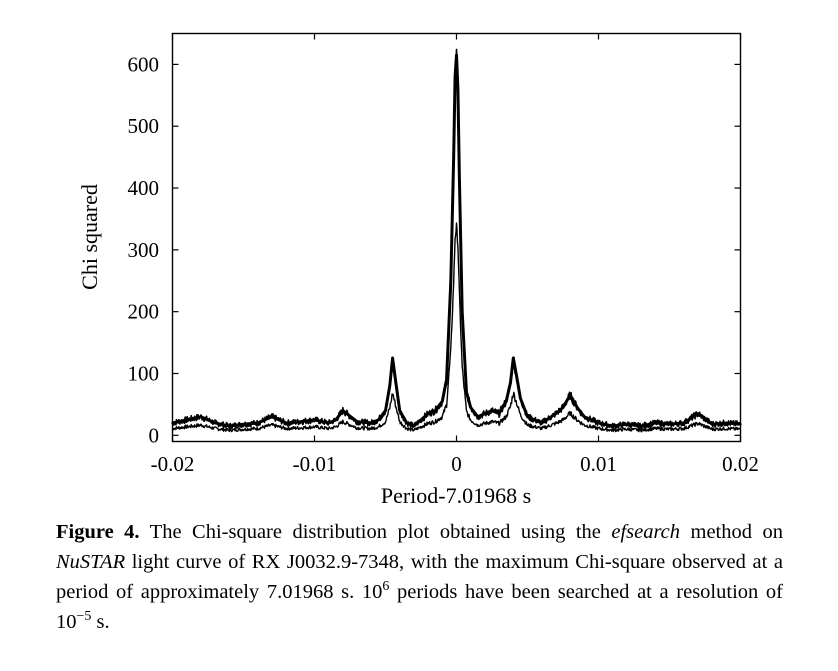 The height and width of the screenshot is (671, 838). What do you see at coordinates (646, 532) in the screenshot?
I see `caption-method: efsearch` at bounding box center [646, 532].